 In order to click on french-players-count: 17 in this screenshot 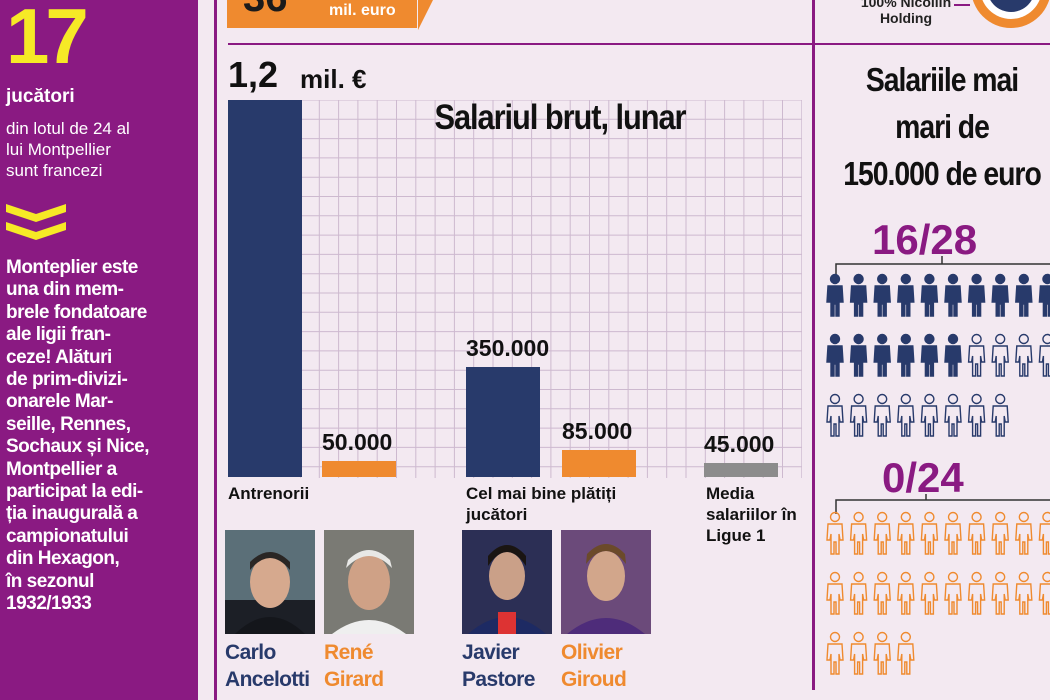, I will do `click(47, 40)`.